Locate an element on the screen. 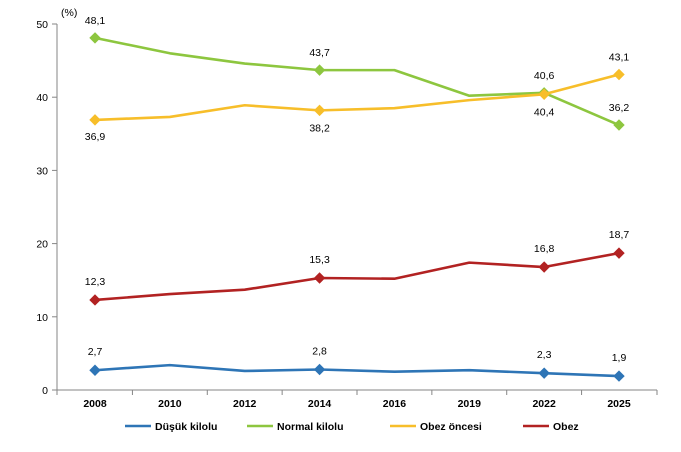 This screenshot has width=681, height=452. data-label: 43,7 is located at coordinates (319, 53).